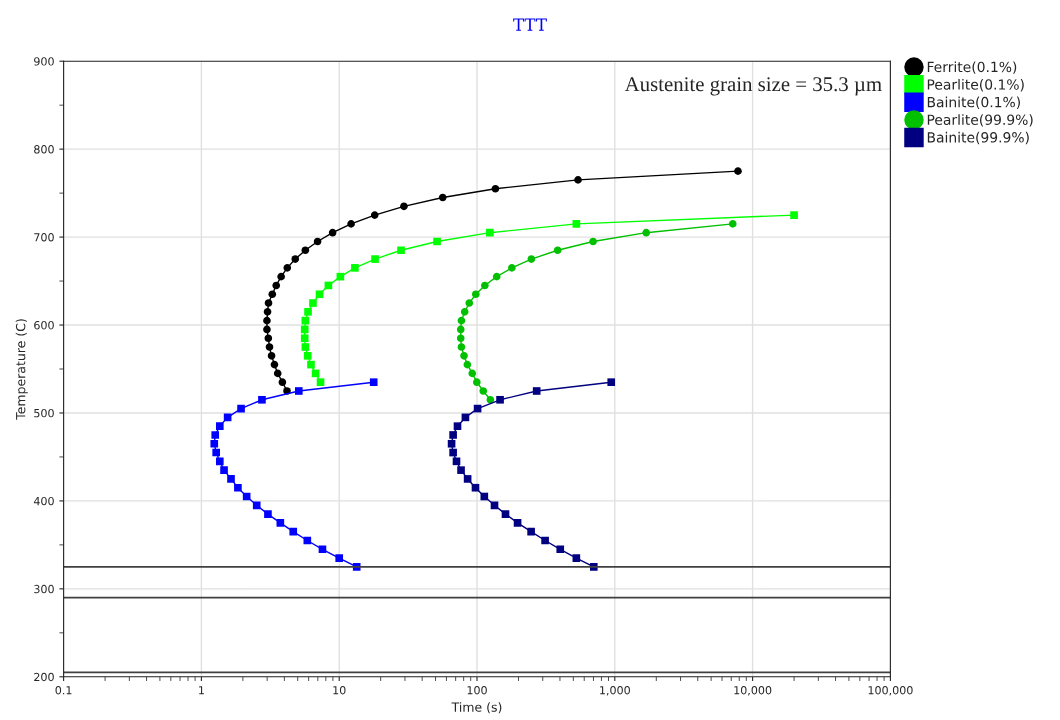 This screenshot has height=720, width=1060. What do you see at coordinates (44, 237) in the screenshot?
I see `y-tick-label: 700` at bounding box center [44, 237].